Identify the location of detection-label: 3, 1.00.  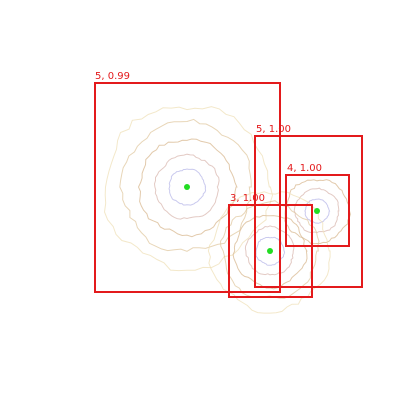
(247, 198).